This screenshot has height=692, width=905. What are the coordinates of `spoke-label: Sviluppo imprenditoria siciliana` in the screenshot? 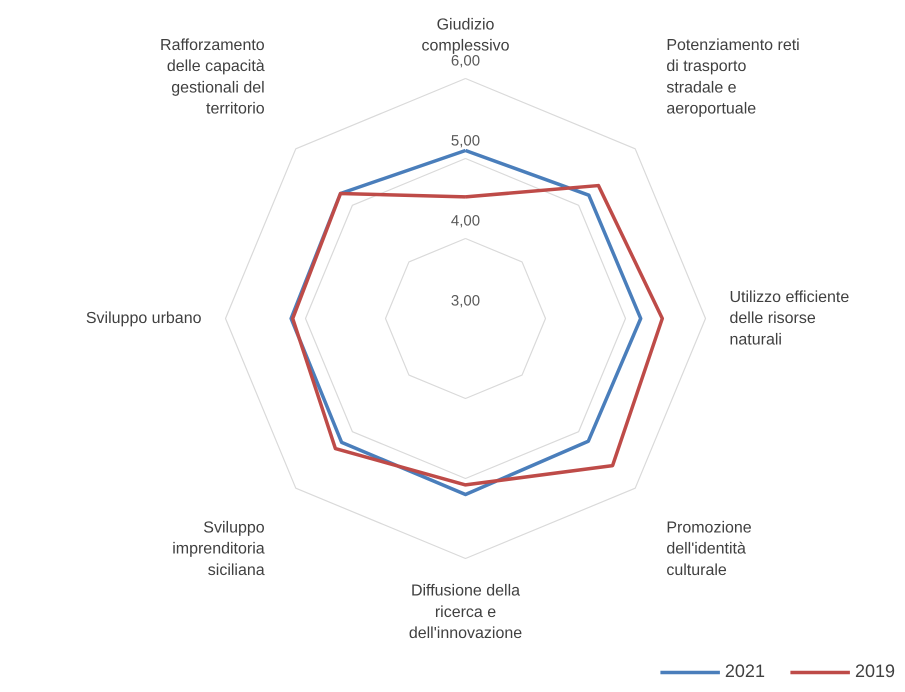 It's located at (218, 549).